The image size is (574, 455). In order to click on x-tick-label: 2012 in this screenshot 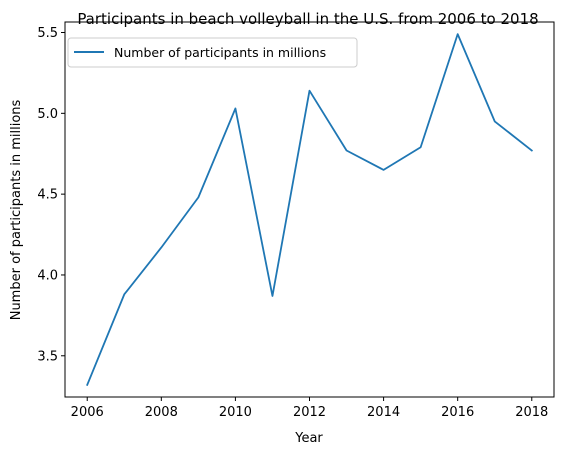, I will do `click(309, 412)`.